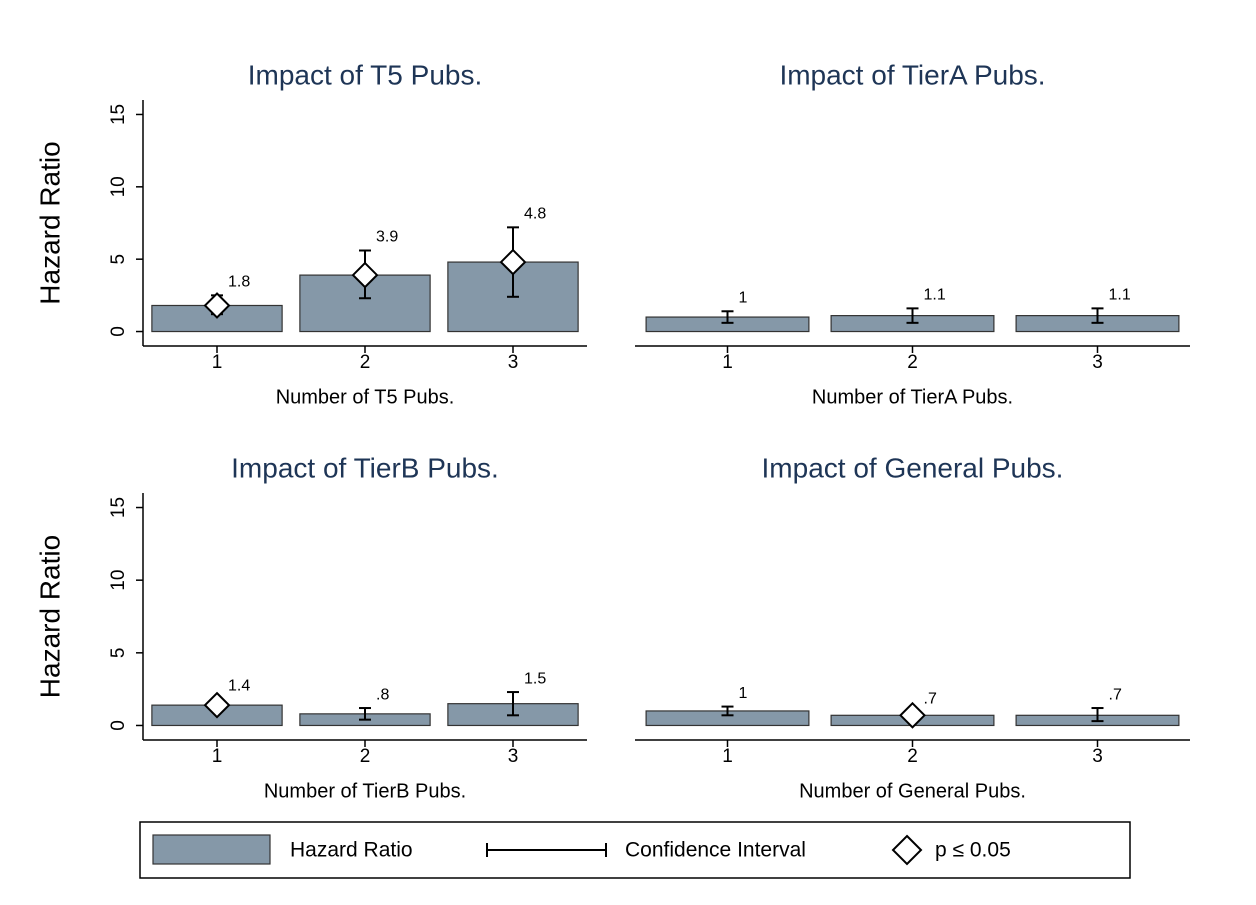  I want to click on chart-title: Impact of T5 Pubs., so click(365, 74).